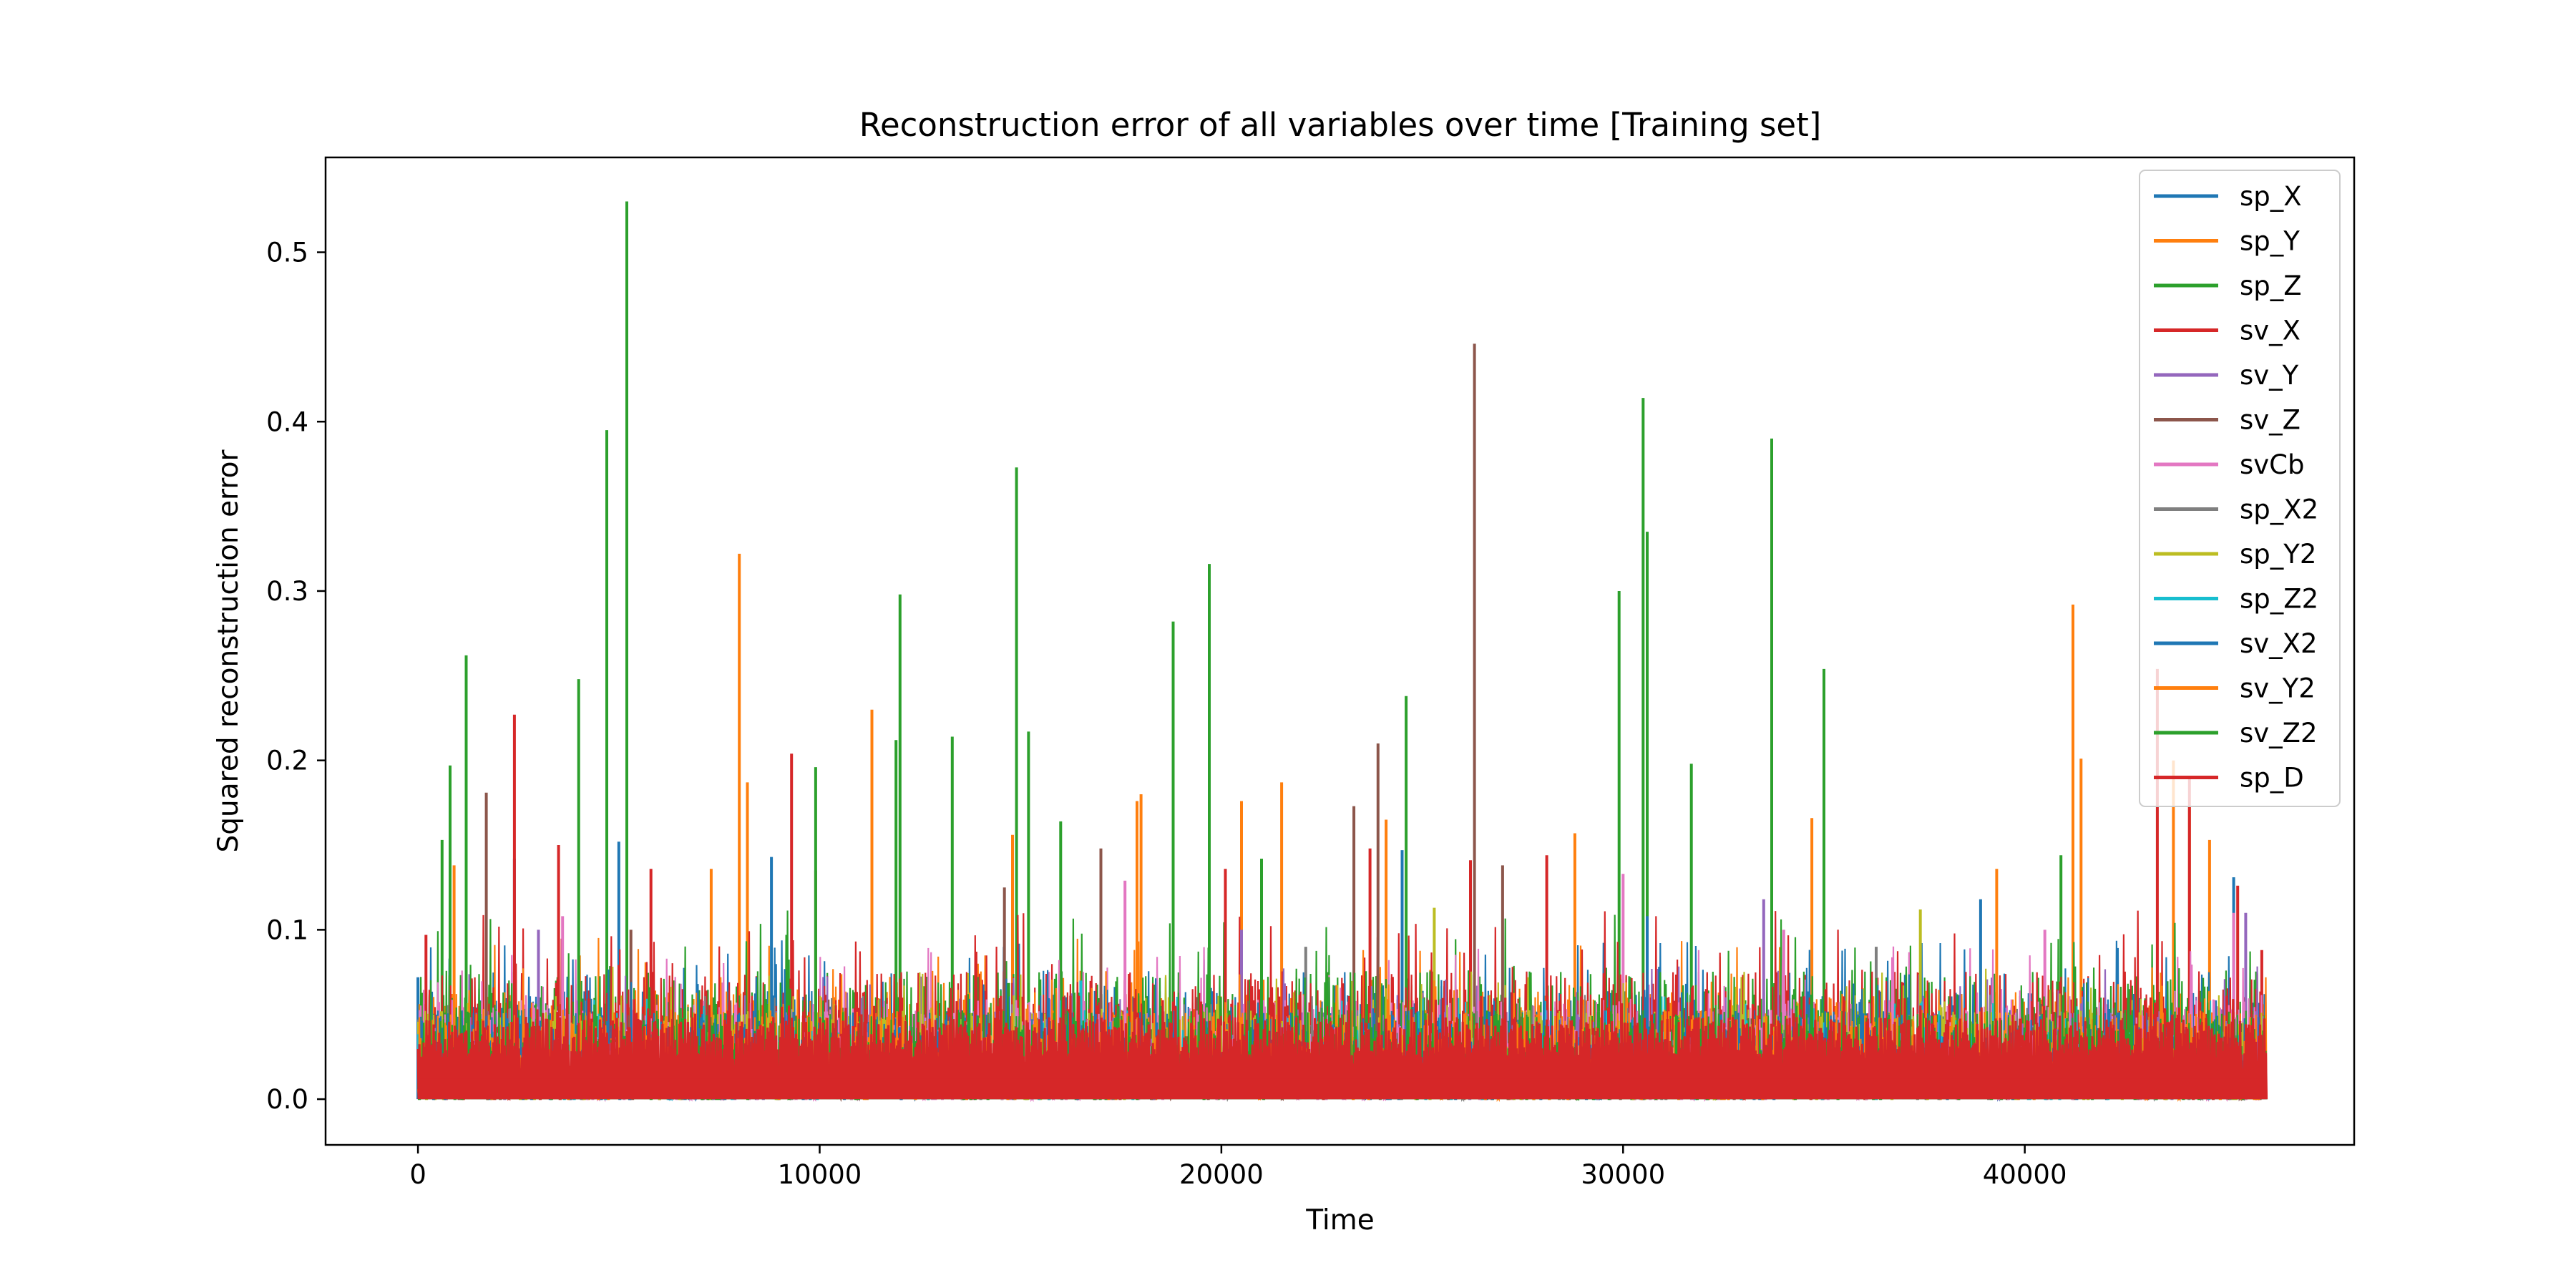 The height and width of the screenshot is (1288, 2576). What do you see at coordinates (2279, 733) in the screenshot?
I see `legend-label: sv_Z2` at bounding box center [2279, 733].